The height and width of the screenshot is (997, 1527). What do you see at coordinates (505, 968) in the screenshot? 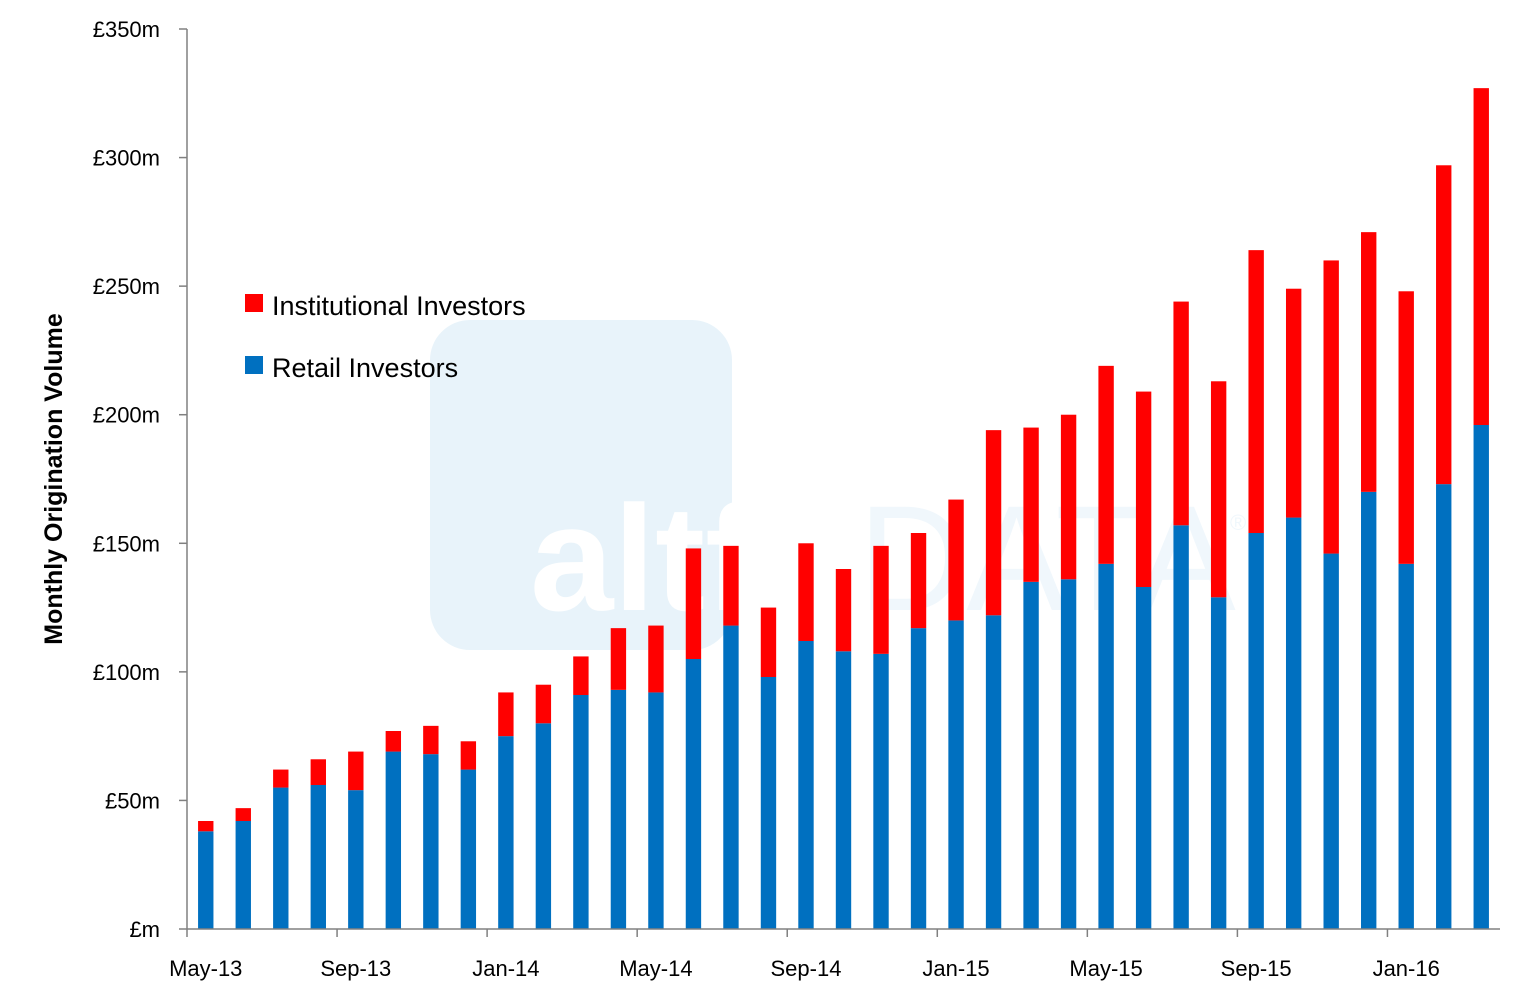
I see `x-tick-label: Jan-14` at bounding box center [505, 968].